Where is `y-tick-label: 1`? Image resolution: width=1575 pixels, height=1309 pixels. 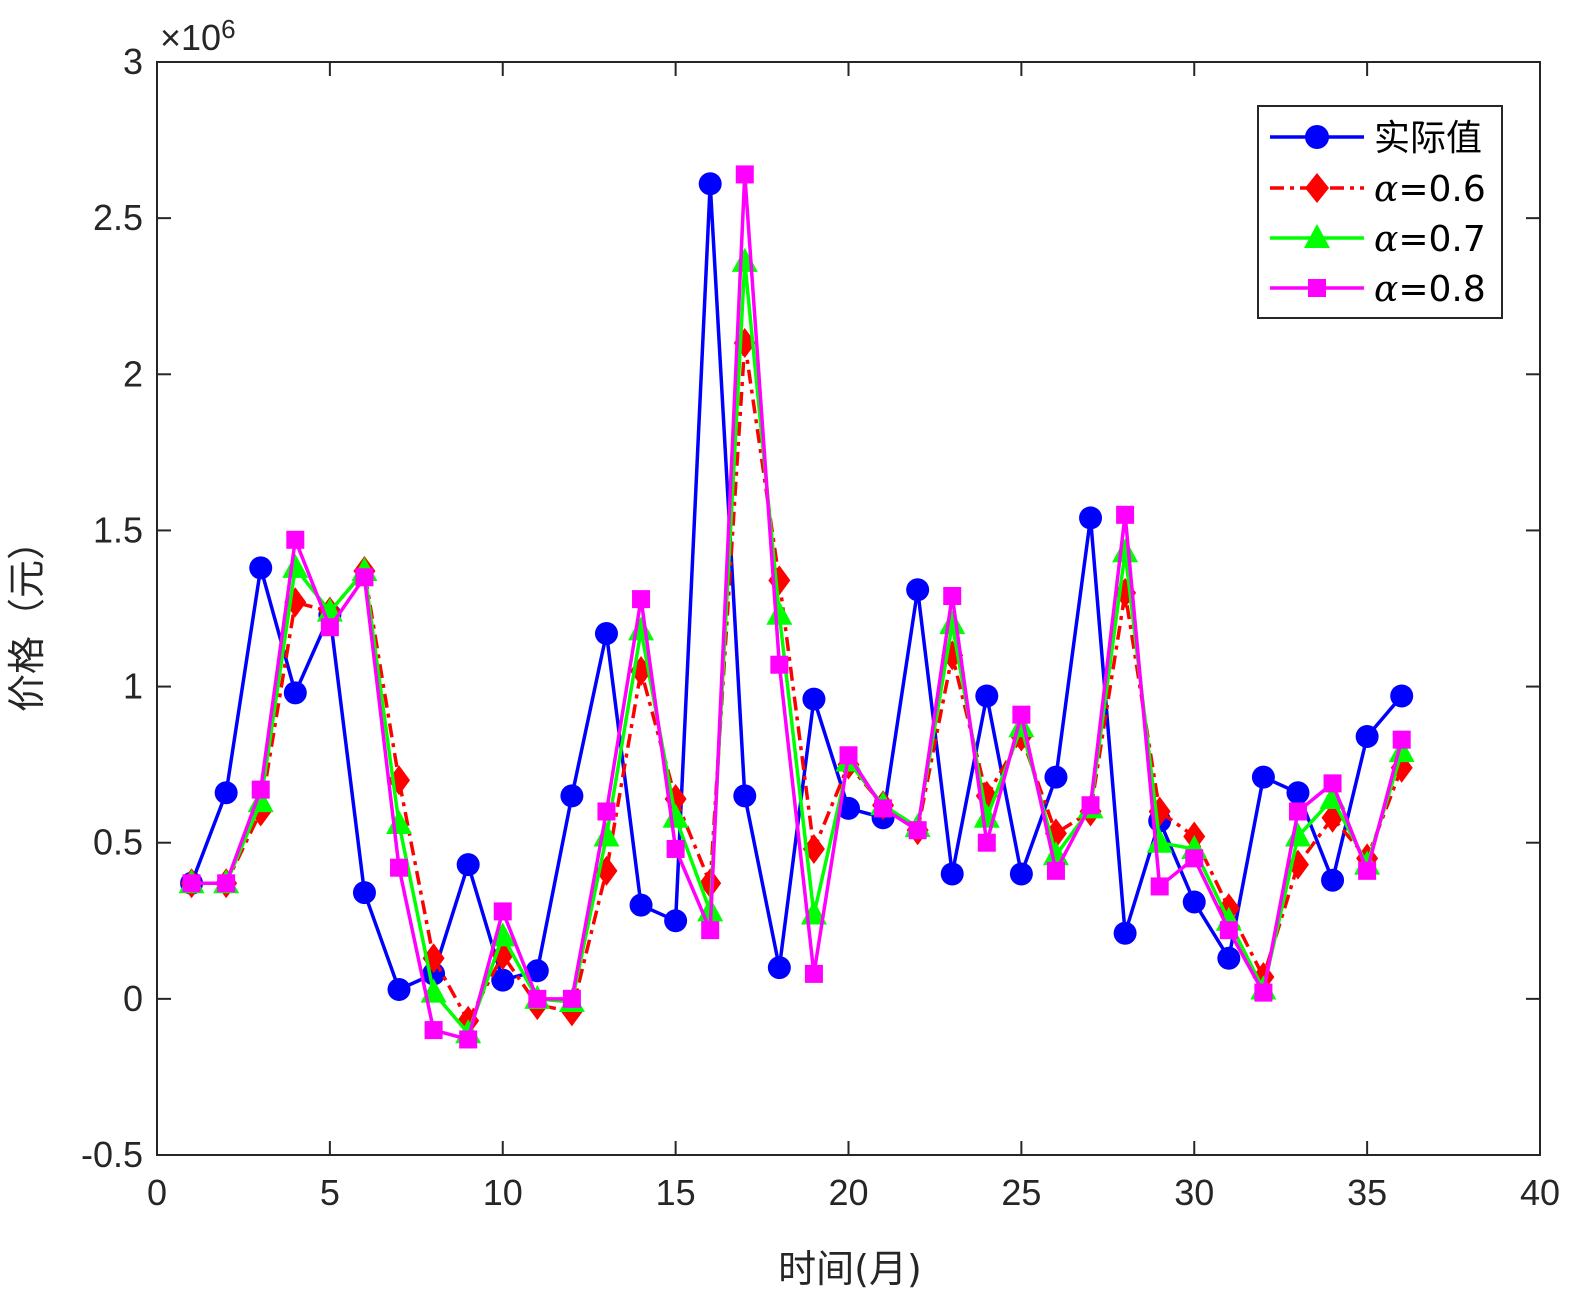
y-tick-label: 1 is located at coordinates (133, 686).